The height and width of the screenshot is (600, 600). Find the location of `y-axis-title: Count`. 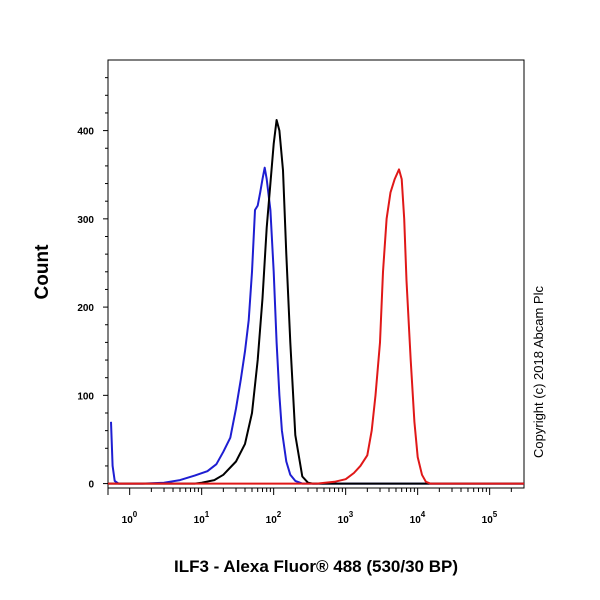

y-axis-title: Count is located at coordinates (42, 272).